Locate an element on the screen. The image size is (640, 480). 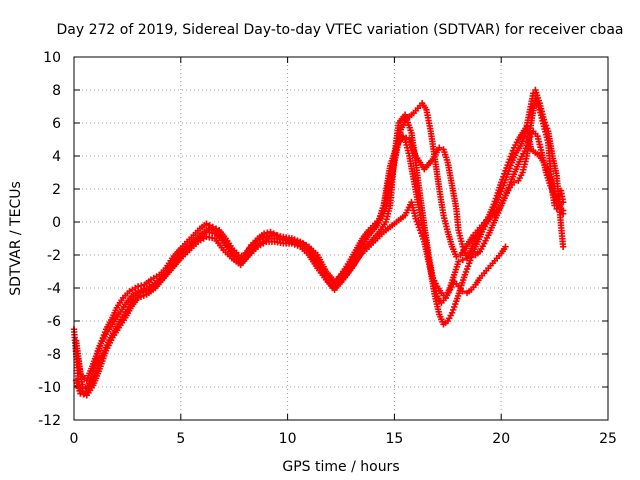
y-tick-label: 0 is located at coordinates (56, 223).